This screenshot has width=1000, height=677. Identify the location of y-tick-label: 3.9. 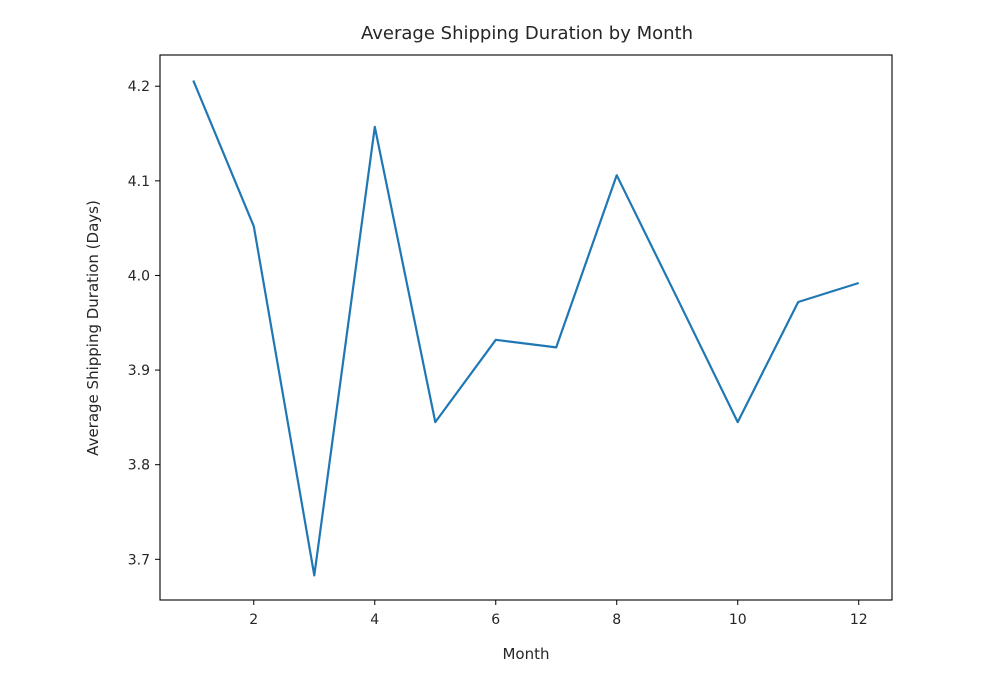
(139, 371).